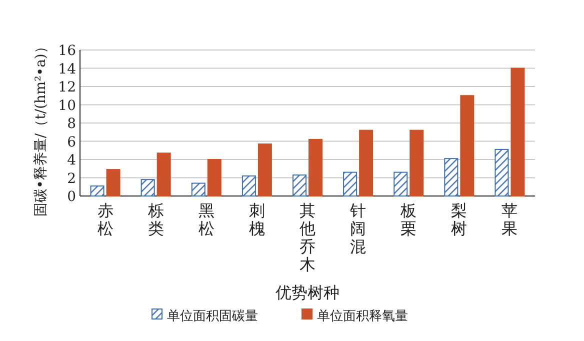 This screenshot has width=584, height=341. What do you see at coordinates (67, 69) in the screenshot?
I see `y-tick-label: 14` at bounding box center [67, 69].